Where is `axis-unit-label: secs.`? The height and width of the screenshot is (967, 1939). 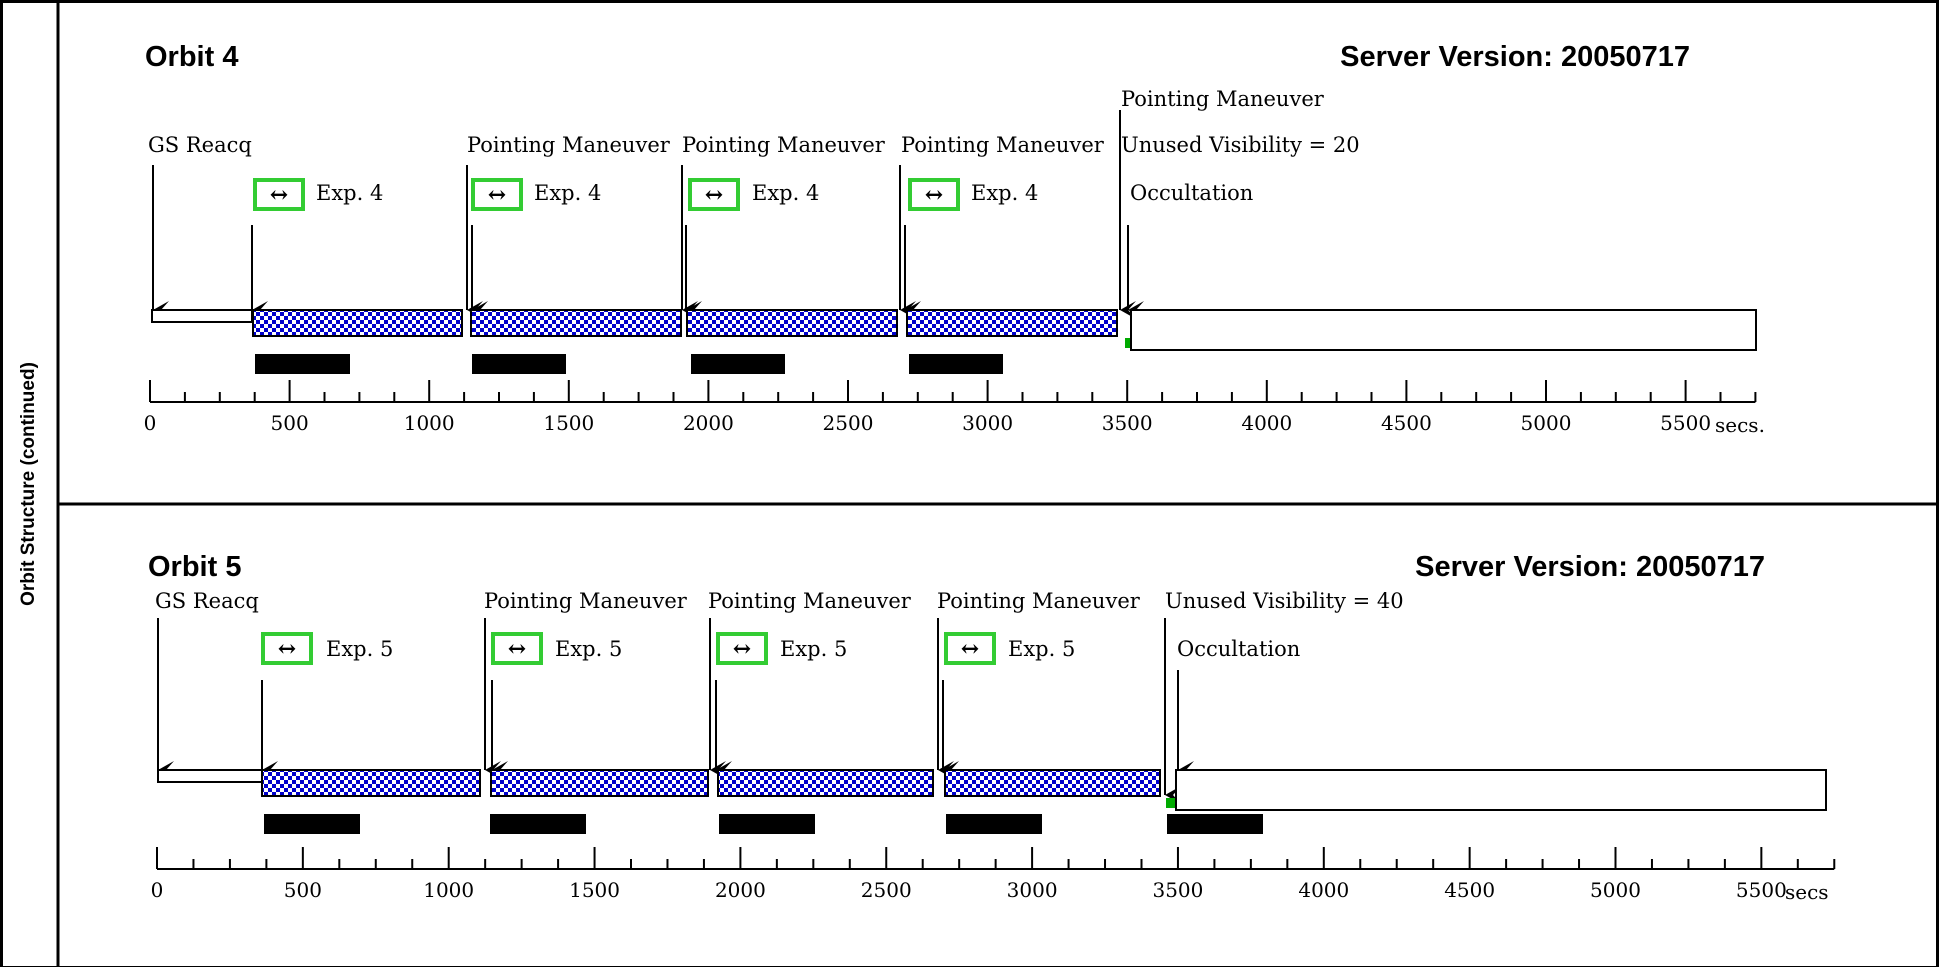
axis-unit-label: secs. is located at coordinates (1740, 425).